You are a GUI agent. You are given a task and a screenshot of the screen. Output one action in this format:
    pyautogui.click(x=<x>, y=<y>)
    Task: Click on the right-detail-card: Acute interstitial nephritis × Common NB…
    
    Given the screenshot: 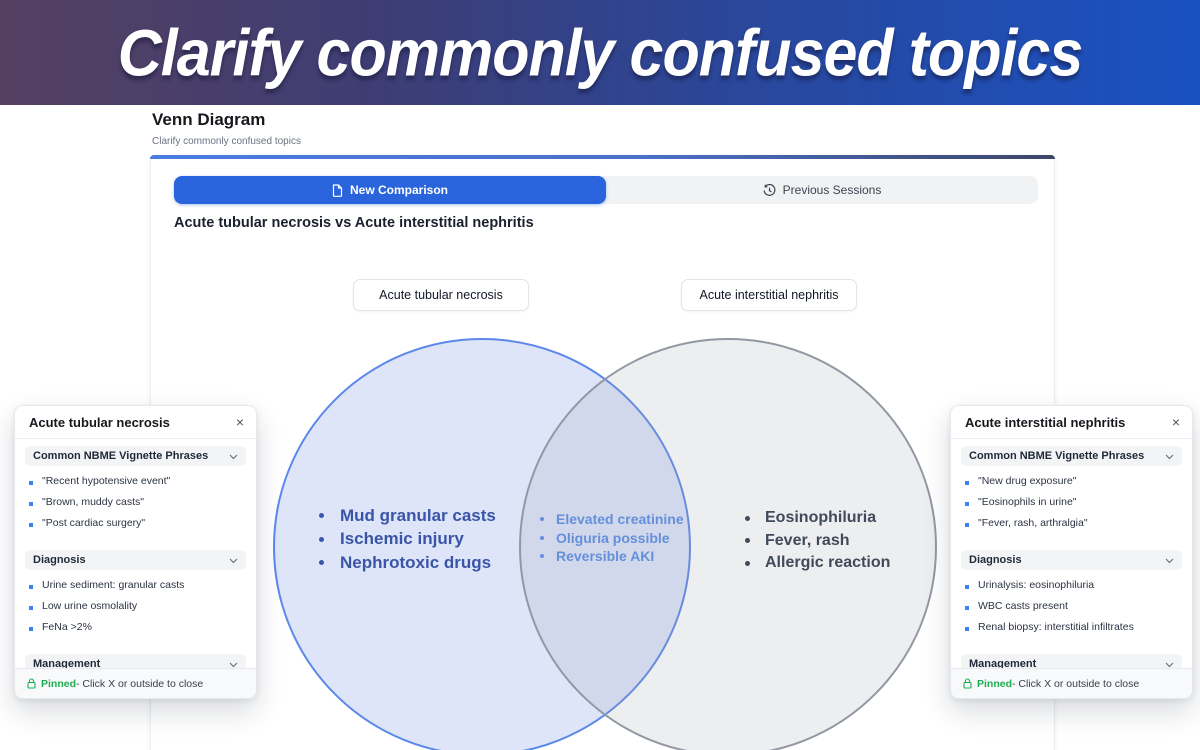 What is the action you would take?
    pyautogui.click(x=1071, y=552)
    